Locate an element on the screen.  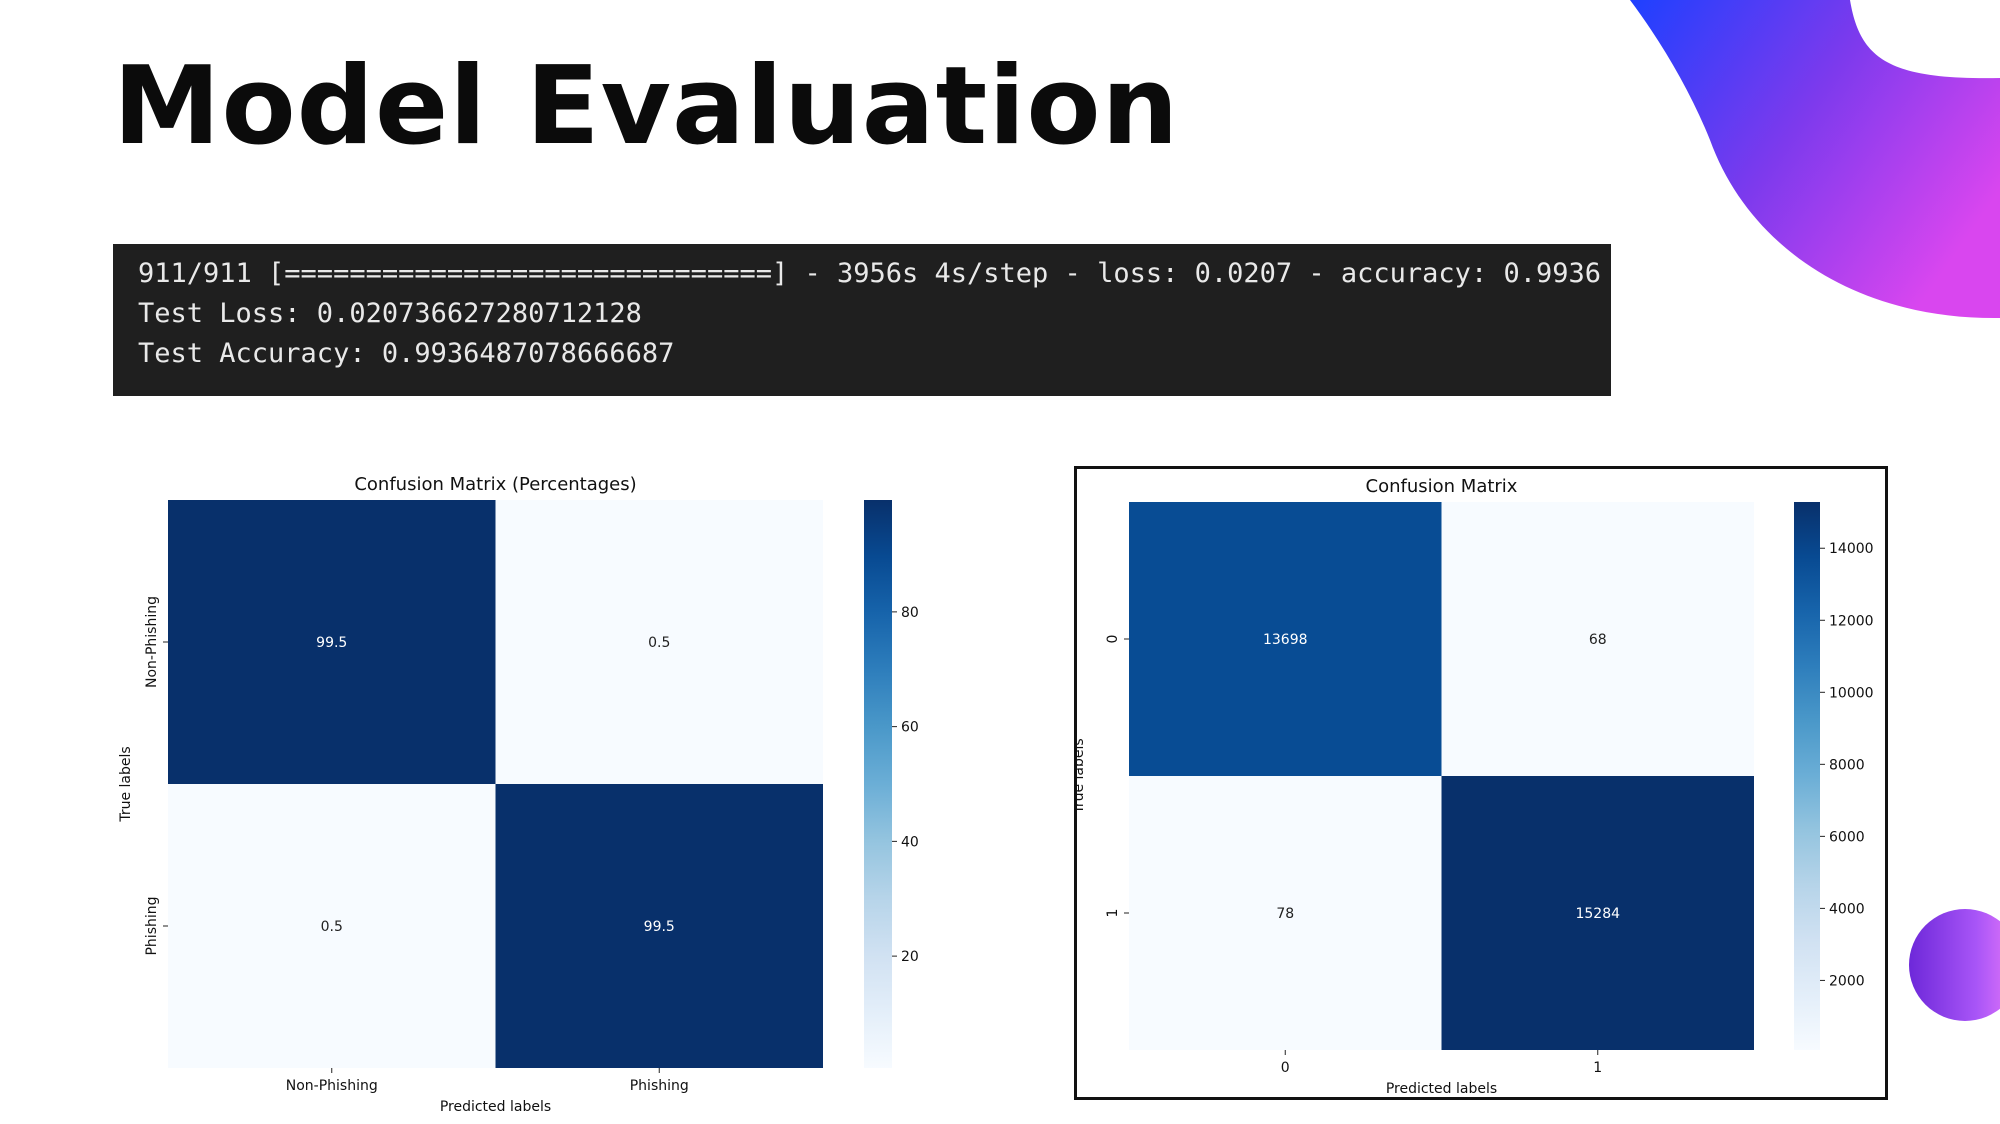
y-tick-label: Phishing is located at coordinates (152, 925).